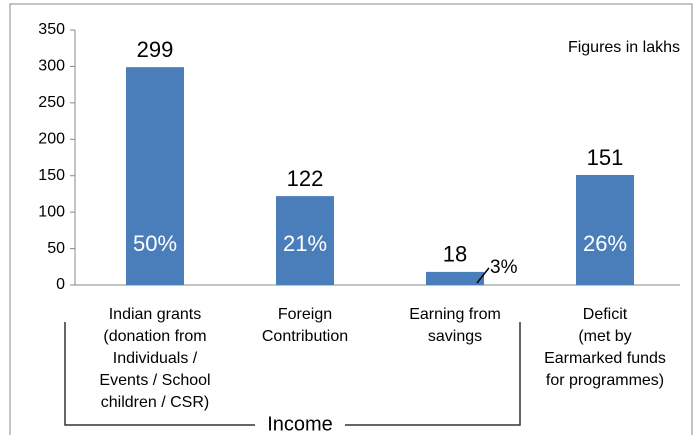 The height and width of the screenshot is (440, 695). Describe the element at coordinates (51, 29) in the screenshot. I see `y-tick-label: 350` at that location.